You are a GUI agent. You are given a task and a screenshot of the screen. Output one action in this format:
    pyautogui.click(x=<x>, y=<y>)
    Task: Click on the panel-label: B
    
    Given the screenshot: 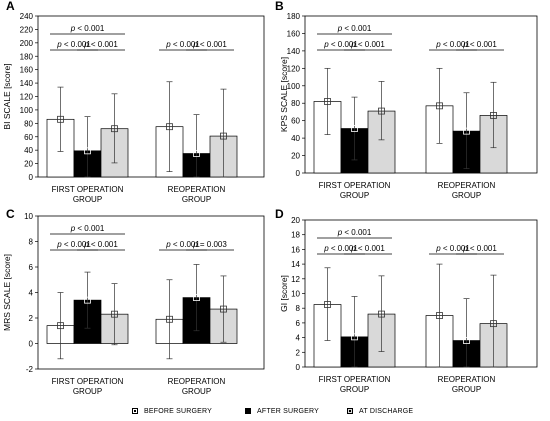 What is the action you would take?
    pyautogui.click(x=279, y=6)
    